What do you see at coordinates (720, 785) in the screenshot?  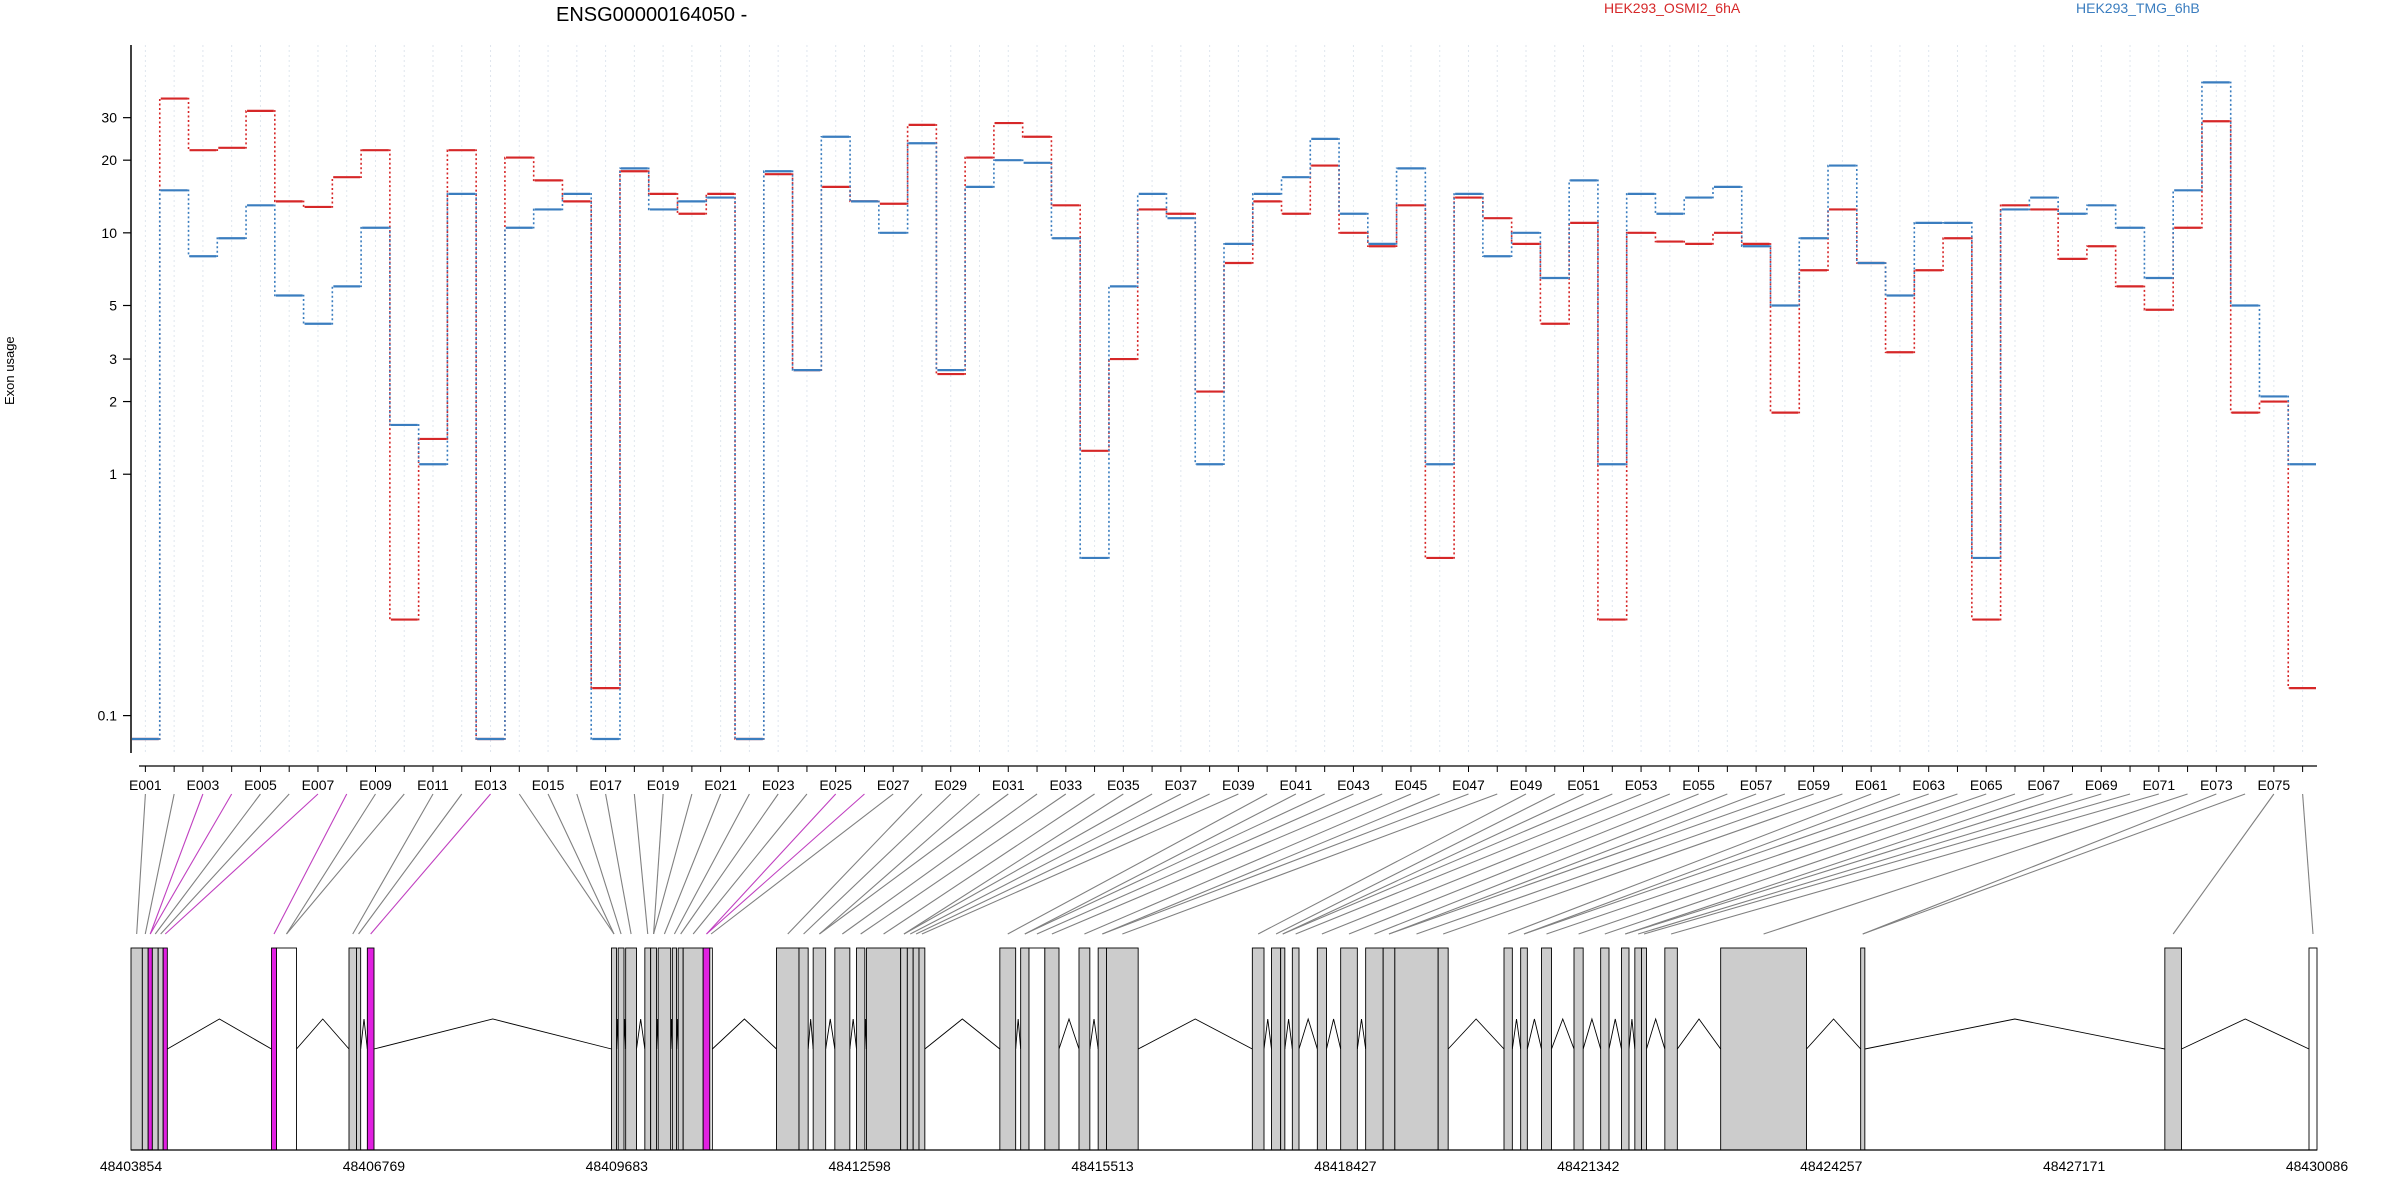 I see `x-tick-label-E021: E021` at bounding box center [720, 785].